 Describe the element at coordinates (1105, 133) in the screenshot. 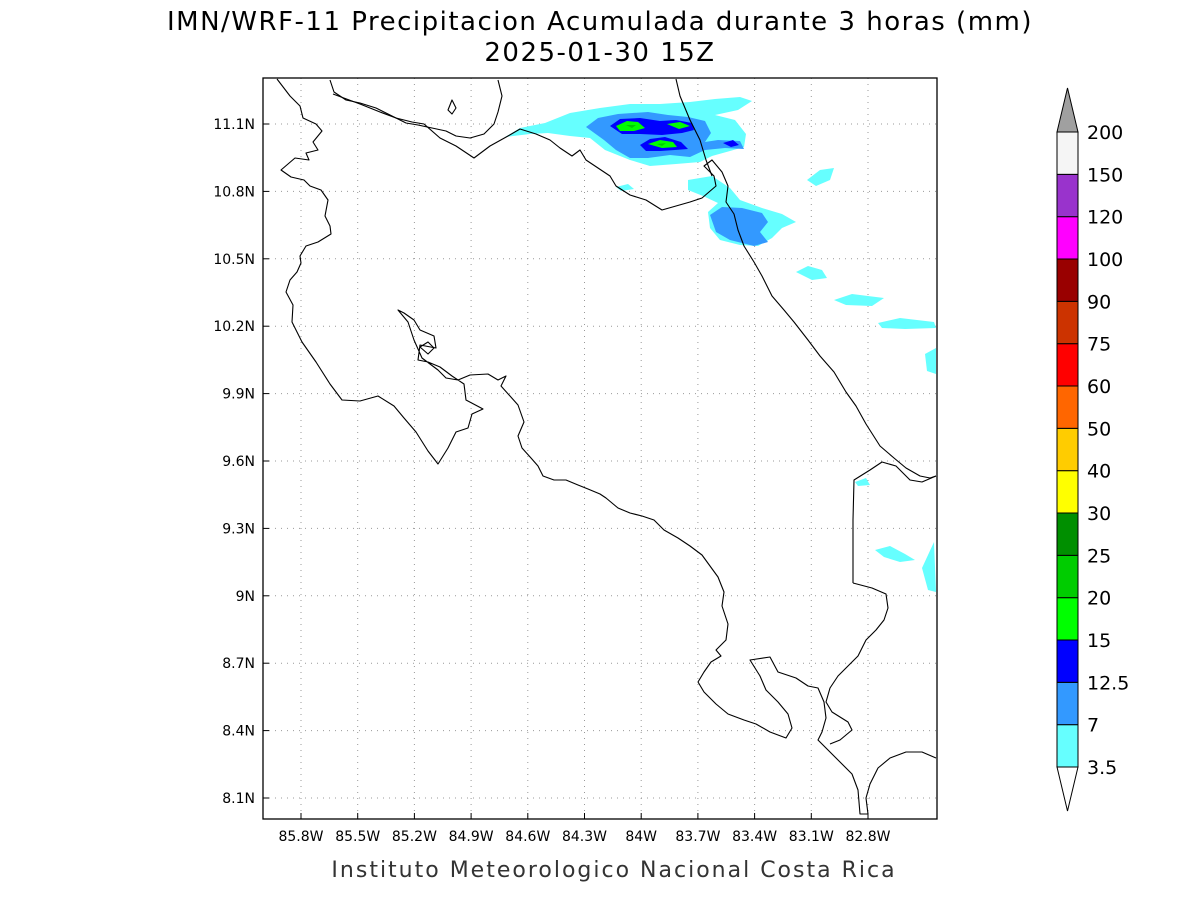

I see `colorbar-label: 200` at that location.